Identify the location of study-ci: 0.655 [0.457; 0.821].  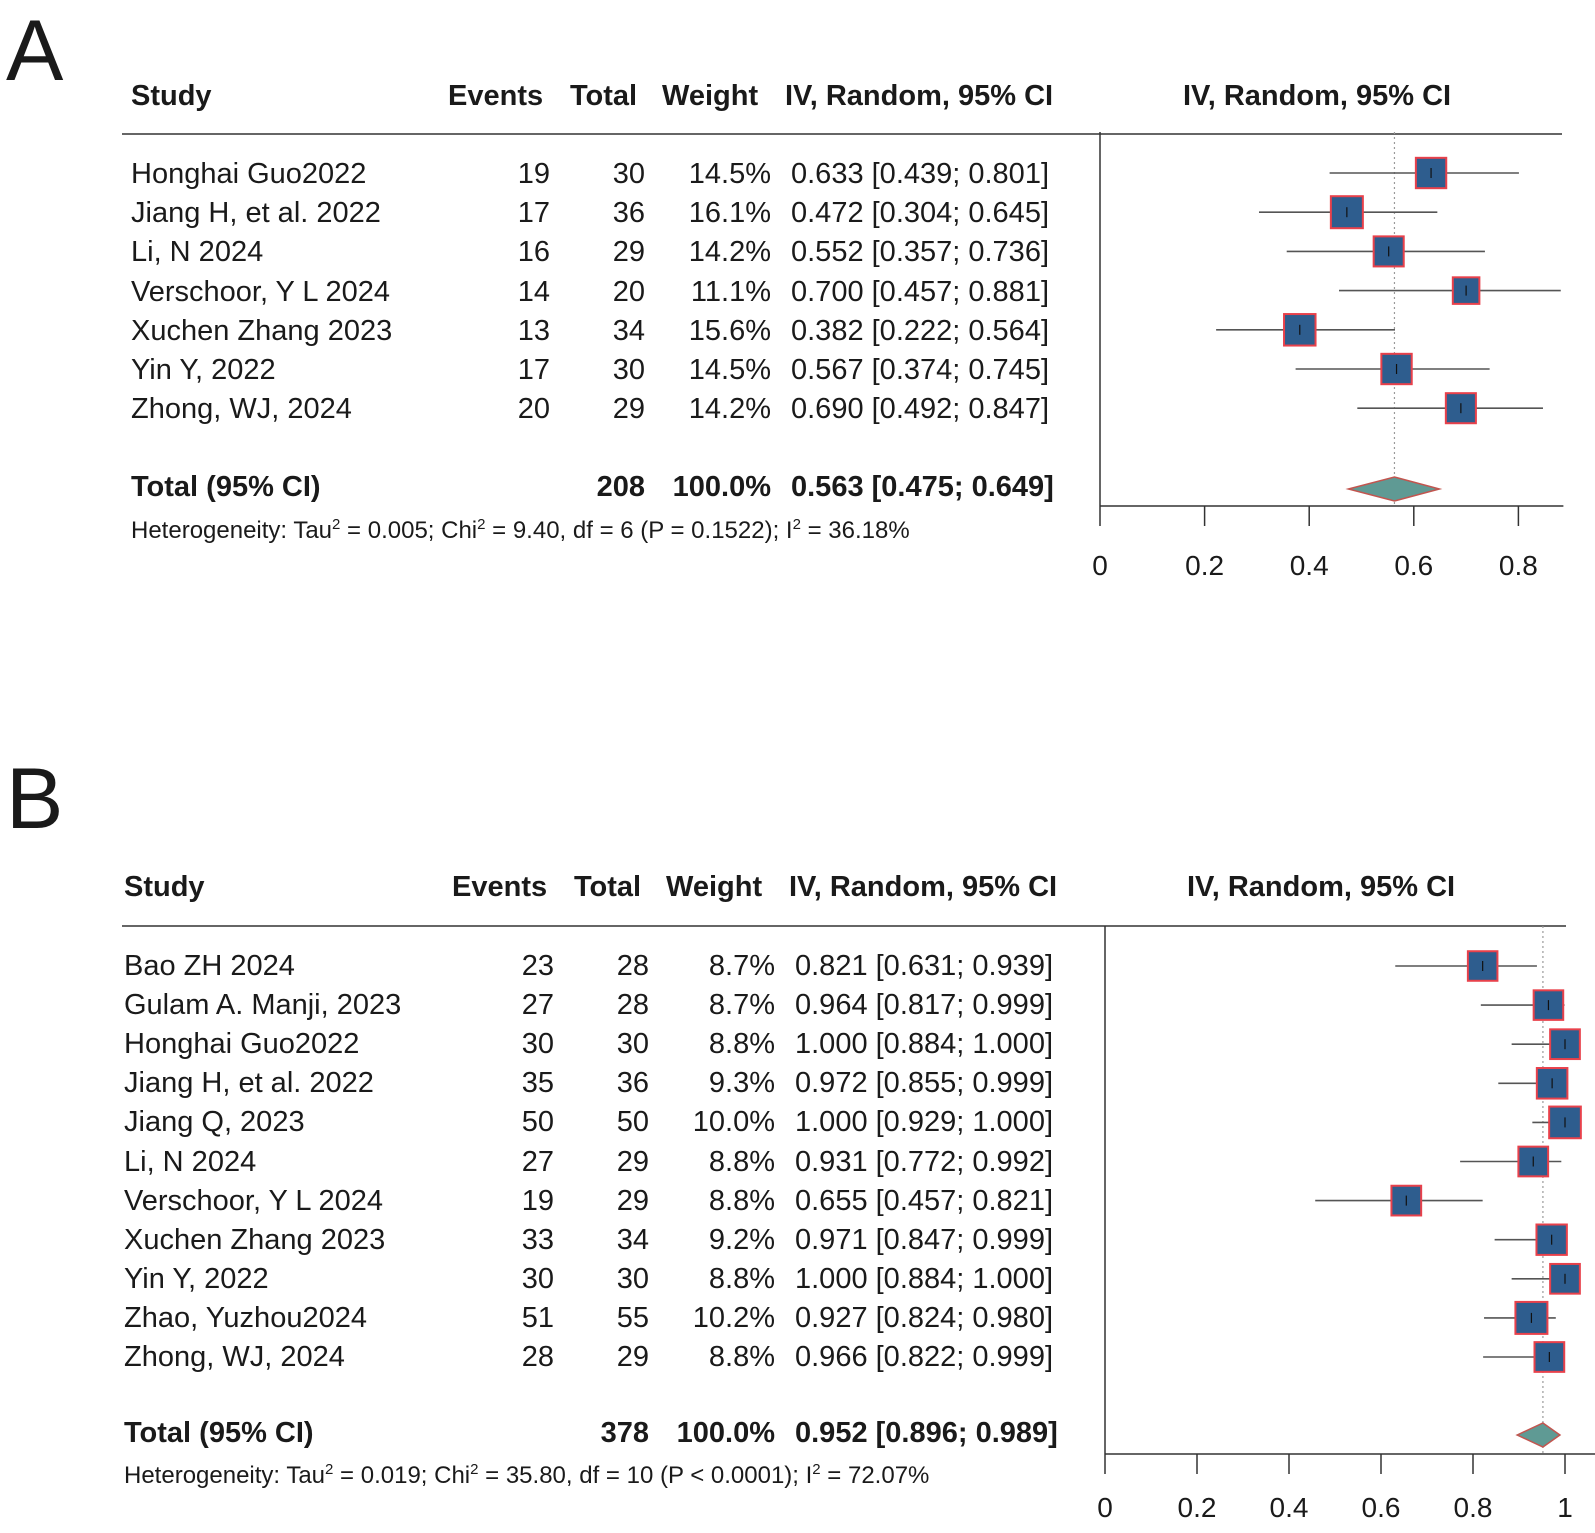
(924, 1201).